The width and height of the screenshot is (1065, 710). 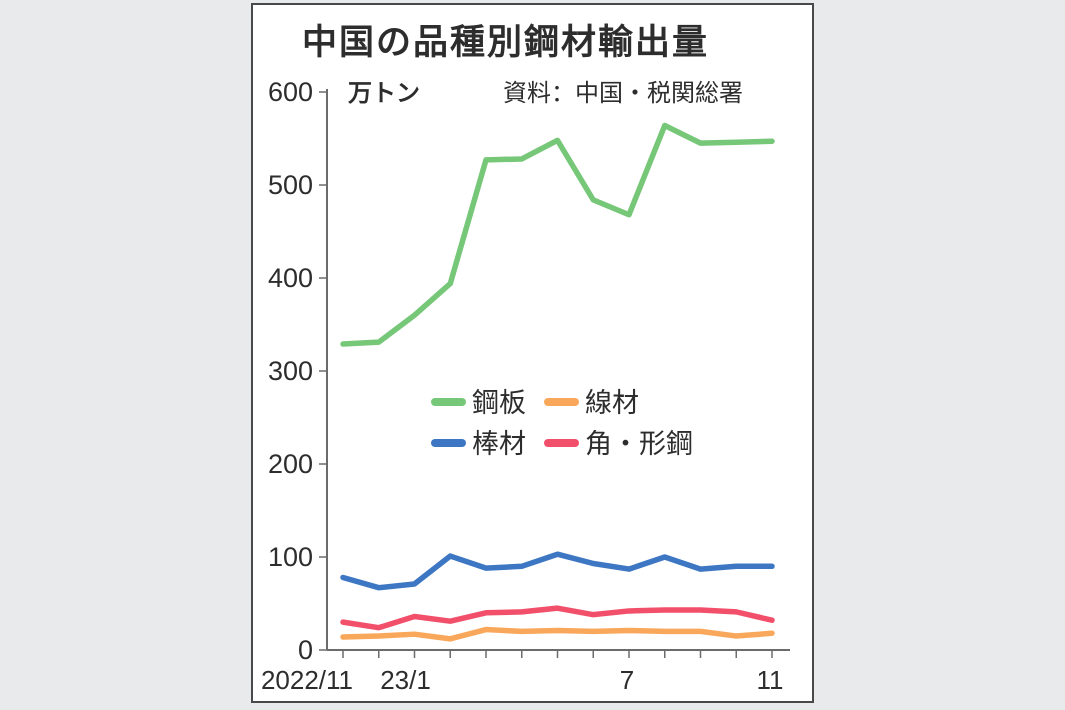 I want to click on chart-title: 中国の品種別鋼材輸出量, so click(x=505, y=42).